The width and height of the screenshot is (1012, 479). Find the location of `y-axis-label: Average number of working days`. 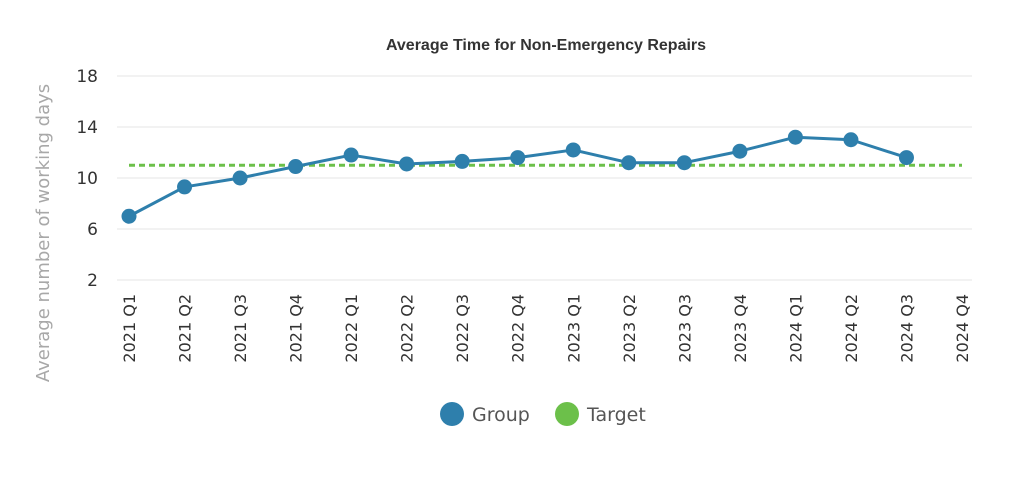

y-axis-label: Average number of working days is located at coordinates (43, 233).